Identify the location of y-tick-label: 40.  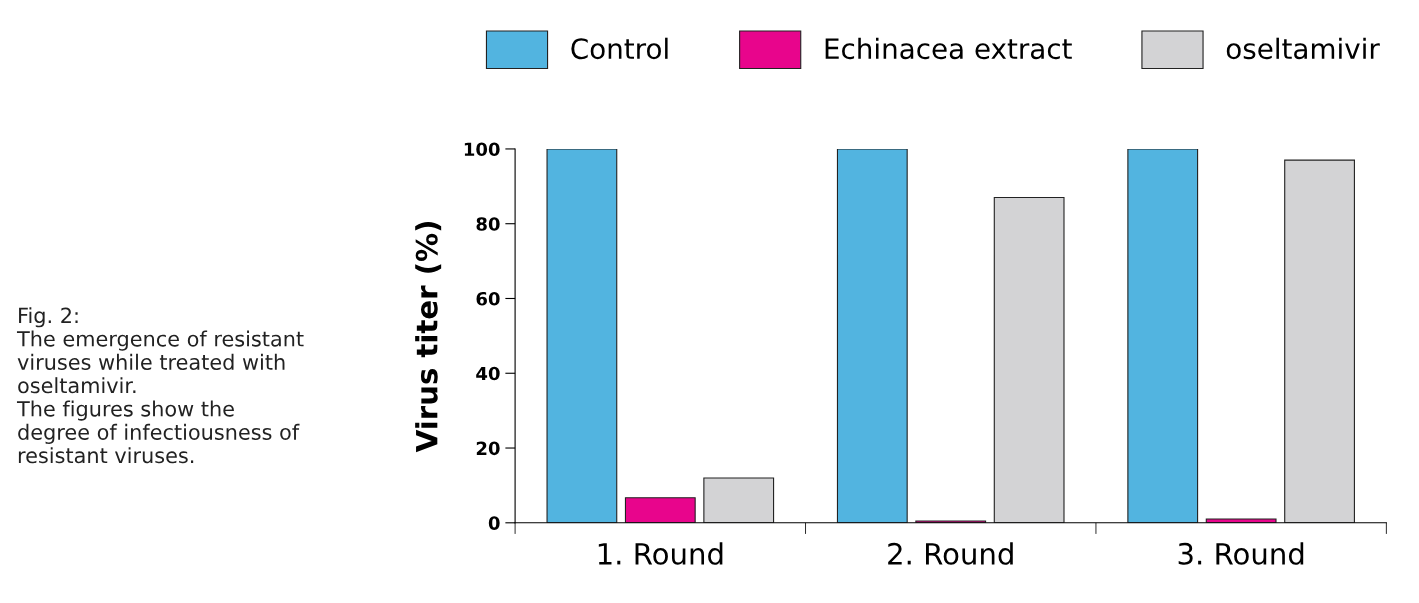
(488, 373).